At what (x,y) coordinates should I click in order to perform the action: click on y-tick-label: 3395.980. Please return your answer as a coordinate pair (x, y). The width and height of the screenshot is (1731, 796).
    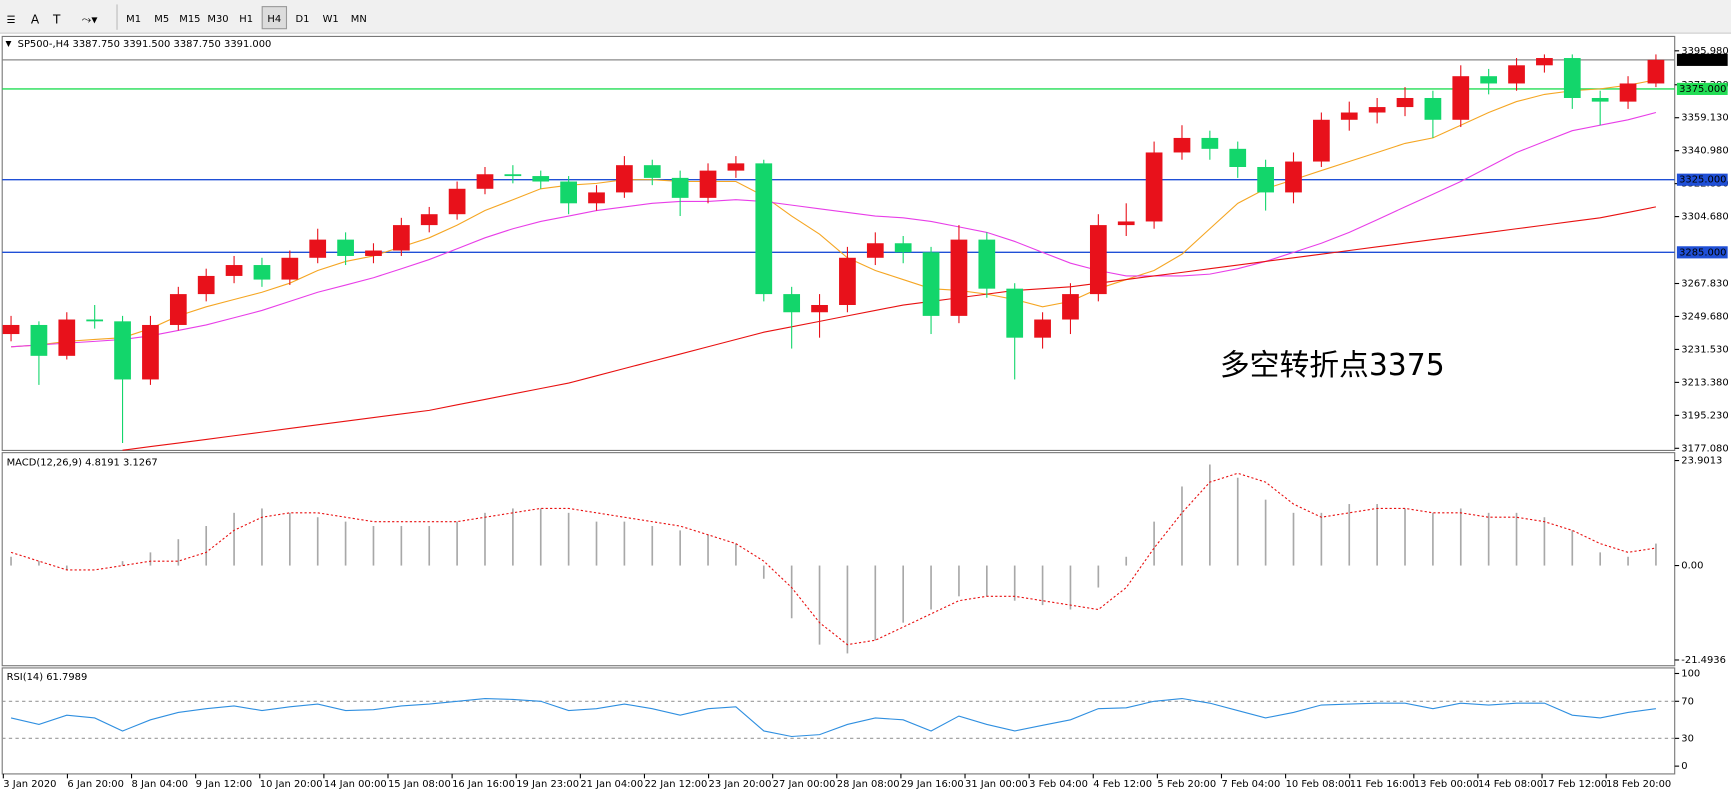
    Looking at the image, I should click on (1704, 51).